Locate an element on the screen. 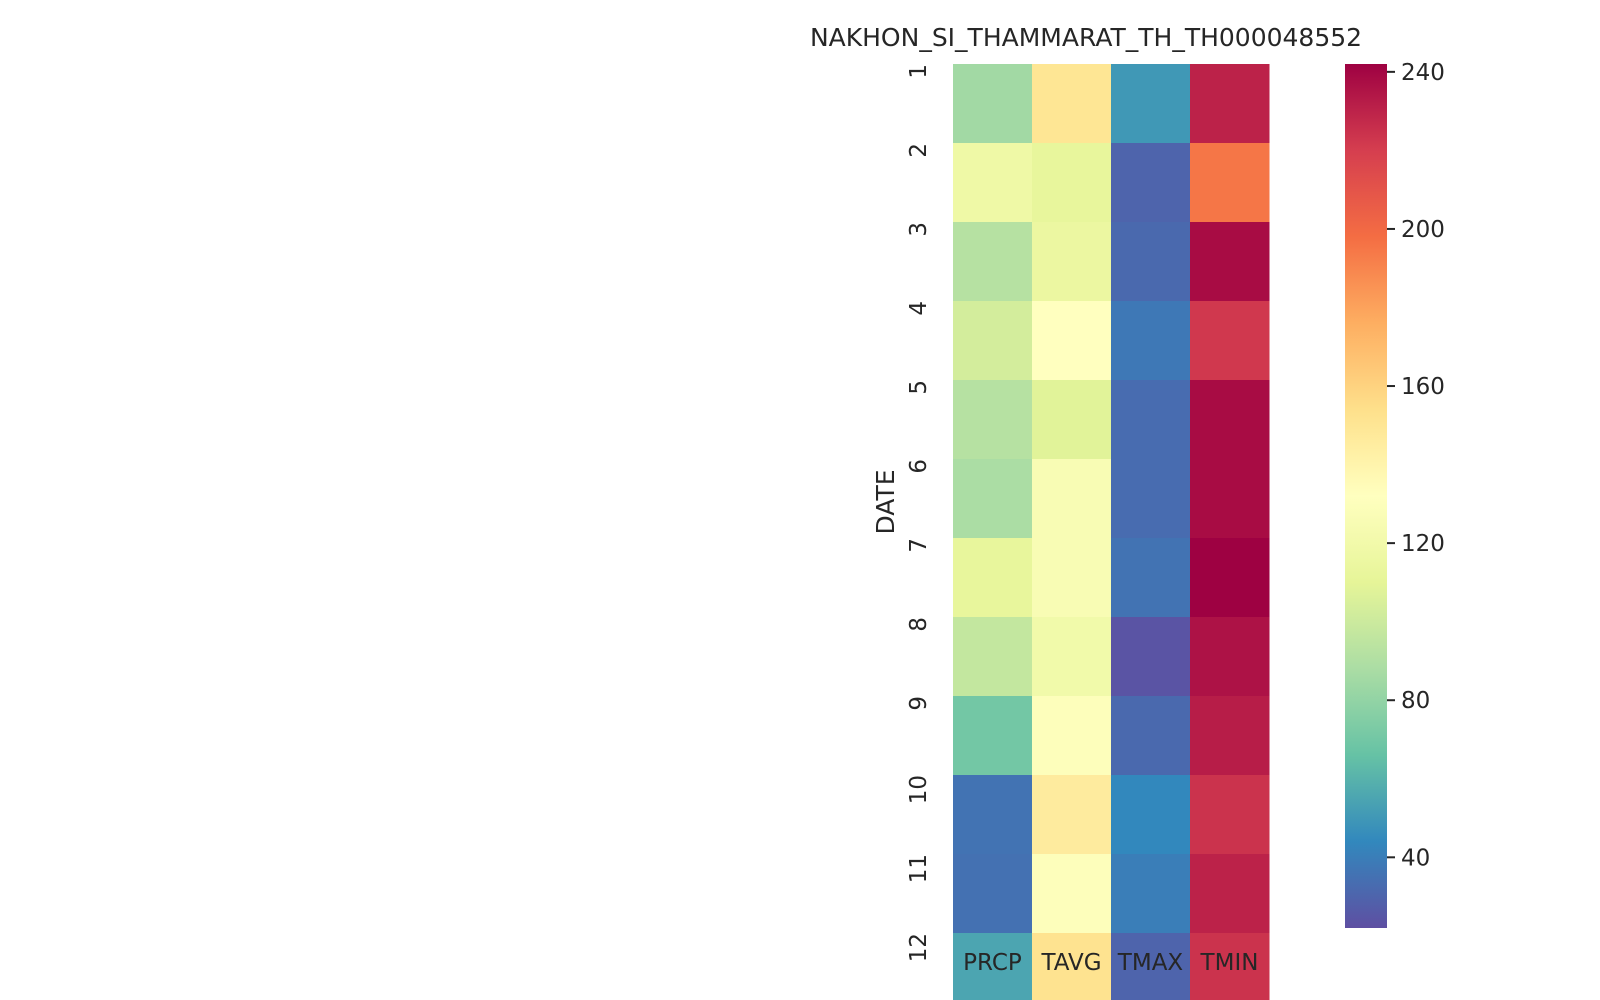  column-tick-label: TMIN is located at coordinates (1229, 963).